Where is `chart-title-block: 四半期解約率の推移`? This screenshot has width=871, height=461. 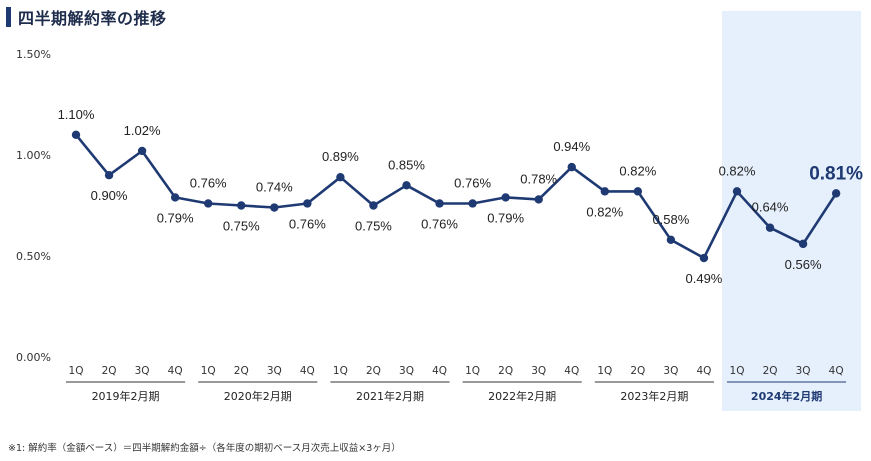
chart-title-block: 四半期解約率の推移 is located at coordinates (86, 17).